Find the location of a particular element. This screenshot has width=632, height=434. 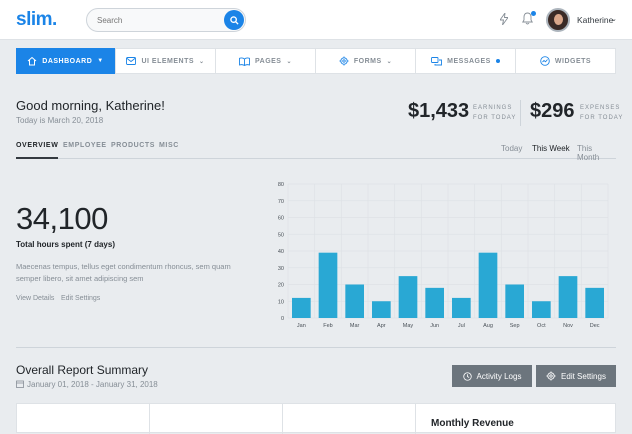

report-cards: Monthly Revenue is located at coordinates (316, 418).